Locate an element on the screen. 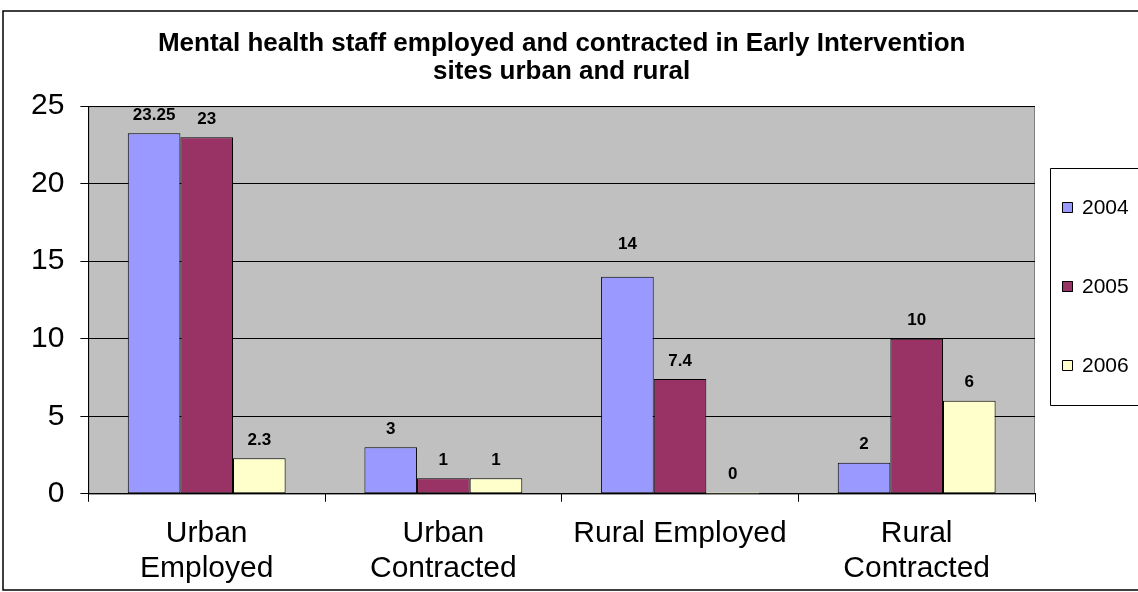 The height and width of the screenshot is (592, 1138). y-tick-label: 25 is located at coordinates (47, 104).